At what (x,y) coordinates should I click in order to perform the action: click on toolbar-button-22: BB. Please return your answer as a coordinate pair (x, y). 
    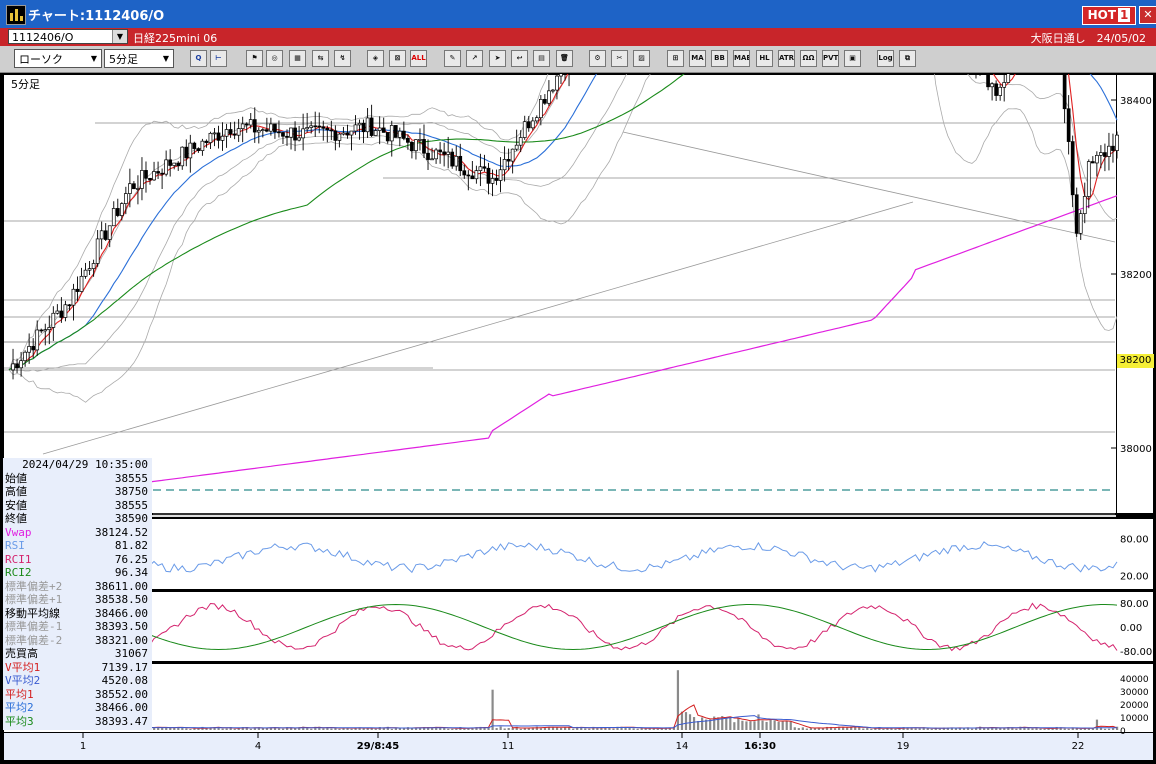
    Looking at the image, I should click on (719, 58).